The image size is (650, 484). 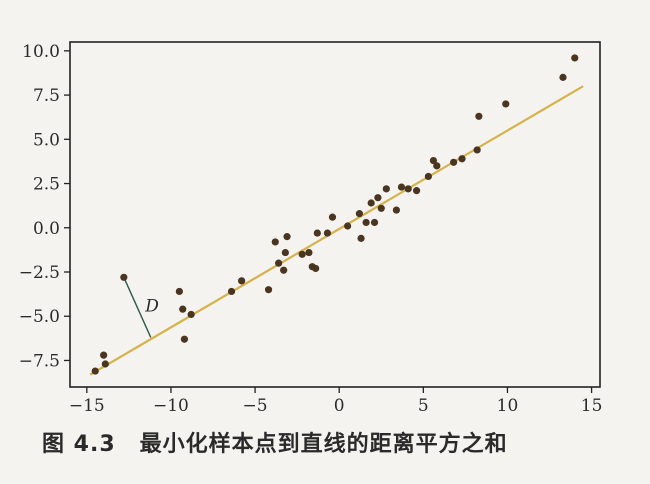 I want to click on distance-annotation: D, so click(x=141, y=307).